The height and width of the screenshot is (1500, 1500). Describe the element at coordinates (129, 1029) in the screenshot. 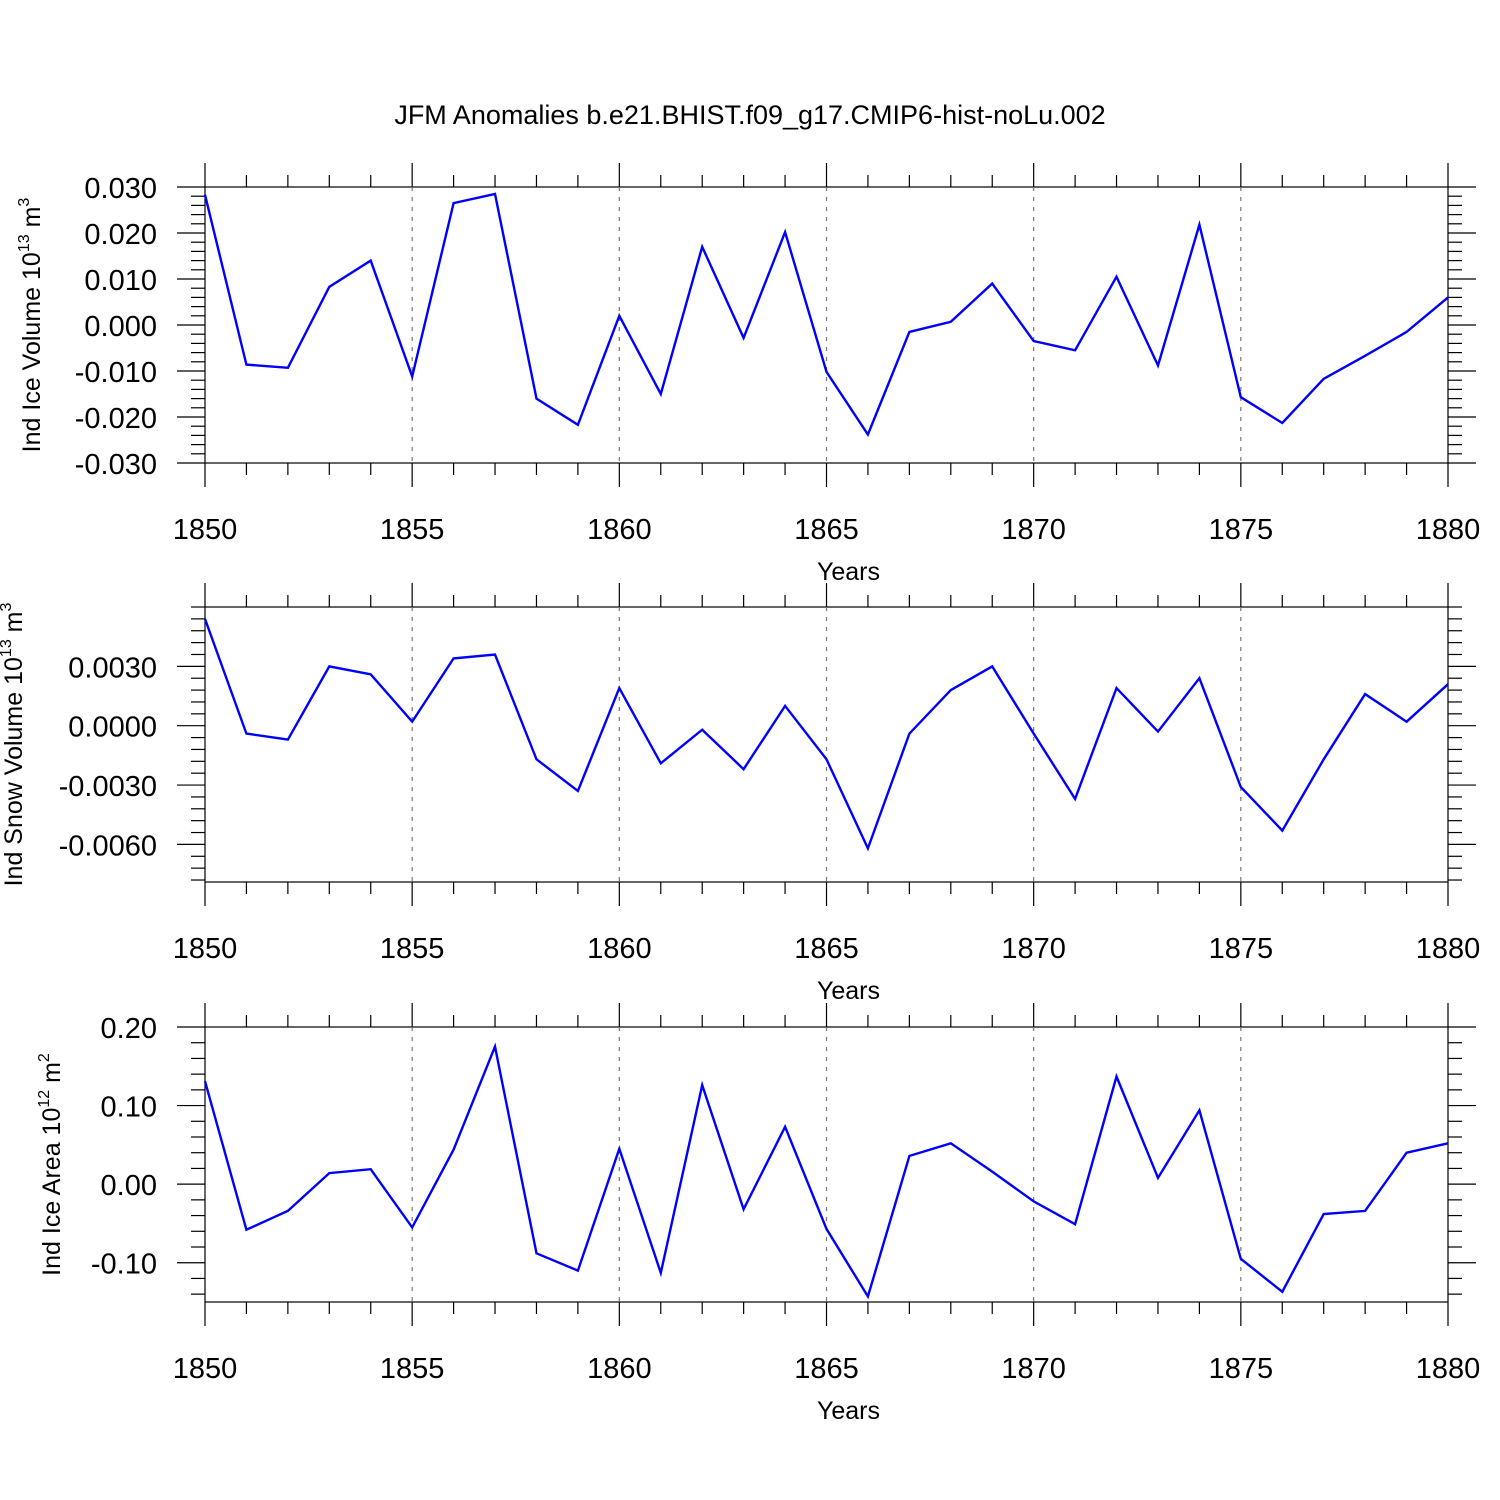

I see `y-tick-label: 0.20` at that location.